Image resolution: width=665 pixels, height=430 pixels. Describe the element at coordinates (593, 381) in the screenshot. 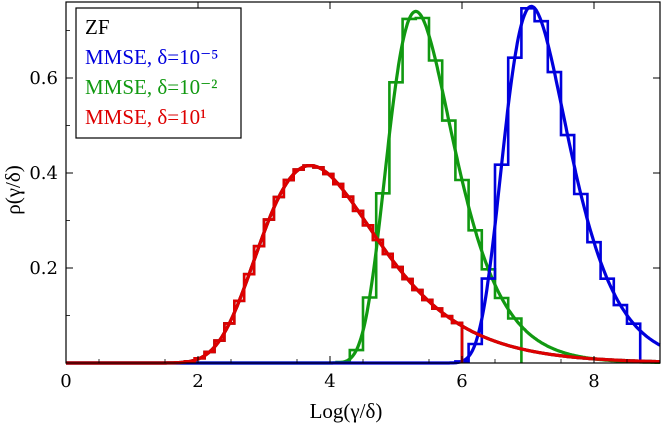

I see `x-tick-label: 8` at that location.